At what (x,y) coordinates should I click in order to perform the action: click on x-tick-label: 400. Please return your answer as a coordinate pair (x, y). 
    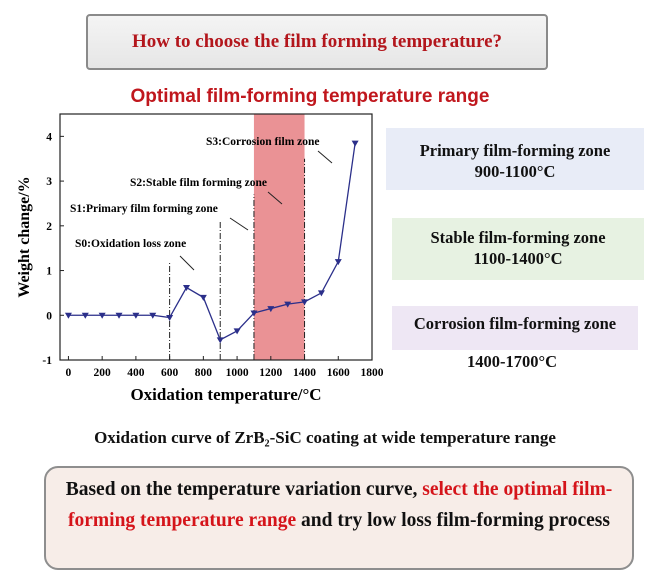
    Looking at the image, I should click on (136, 373).